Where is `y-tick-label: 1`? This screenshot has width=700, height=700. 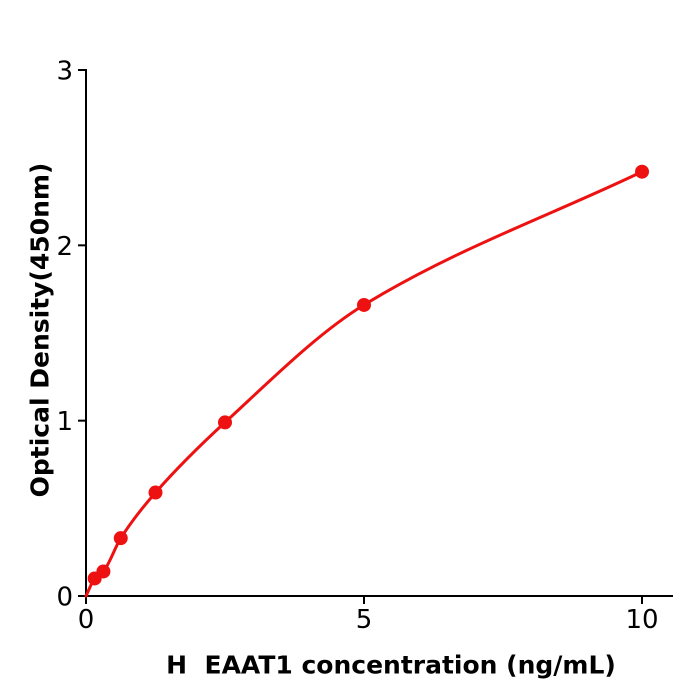 y-tick-label: 1 is located at coordinates (64, 422).